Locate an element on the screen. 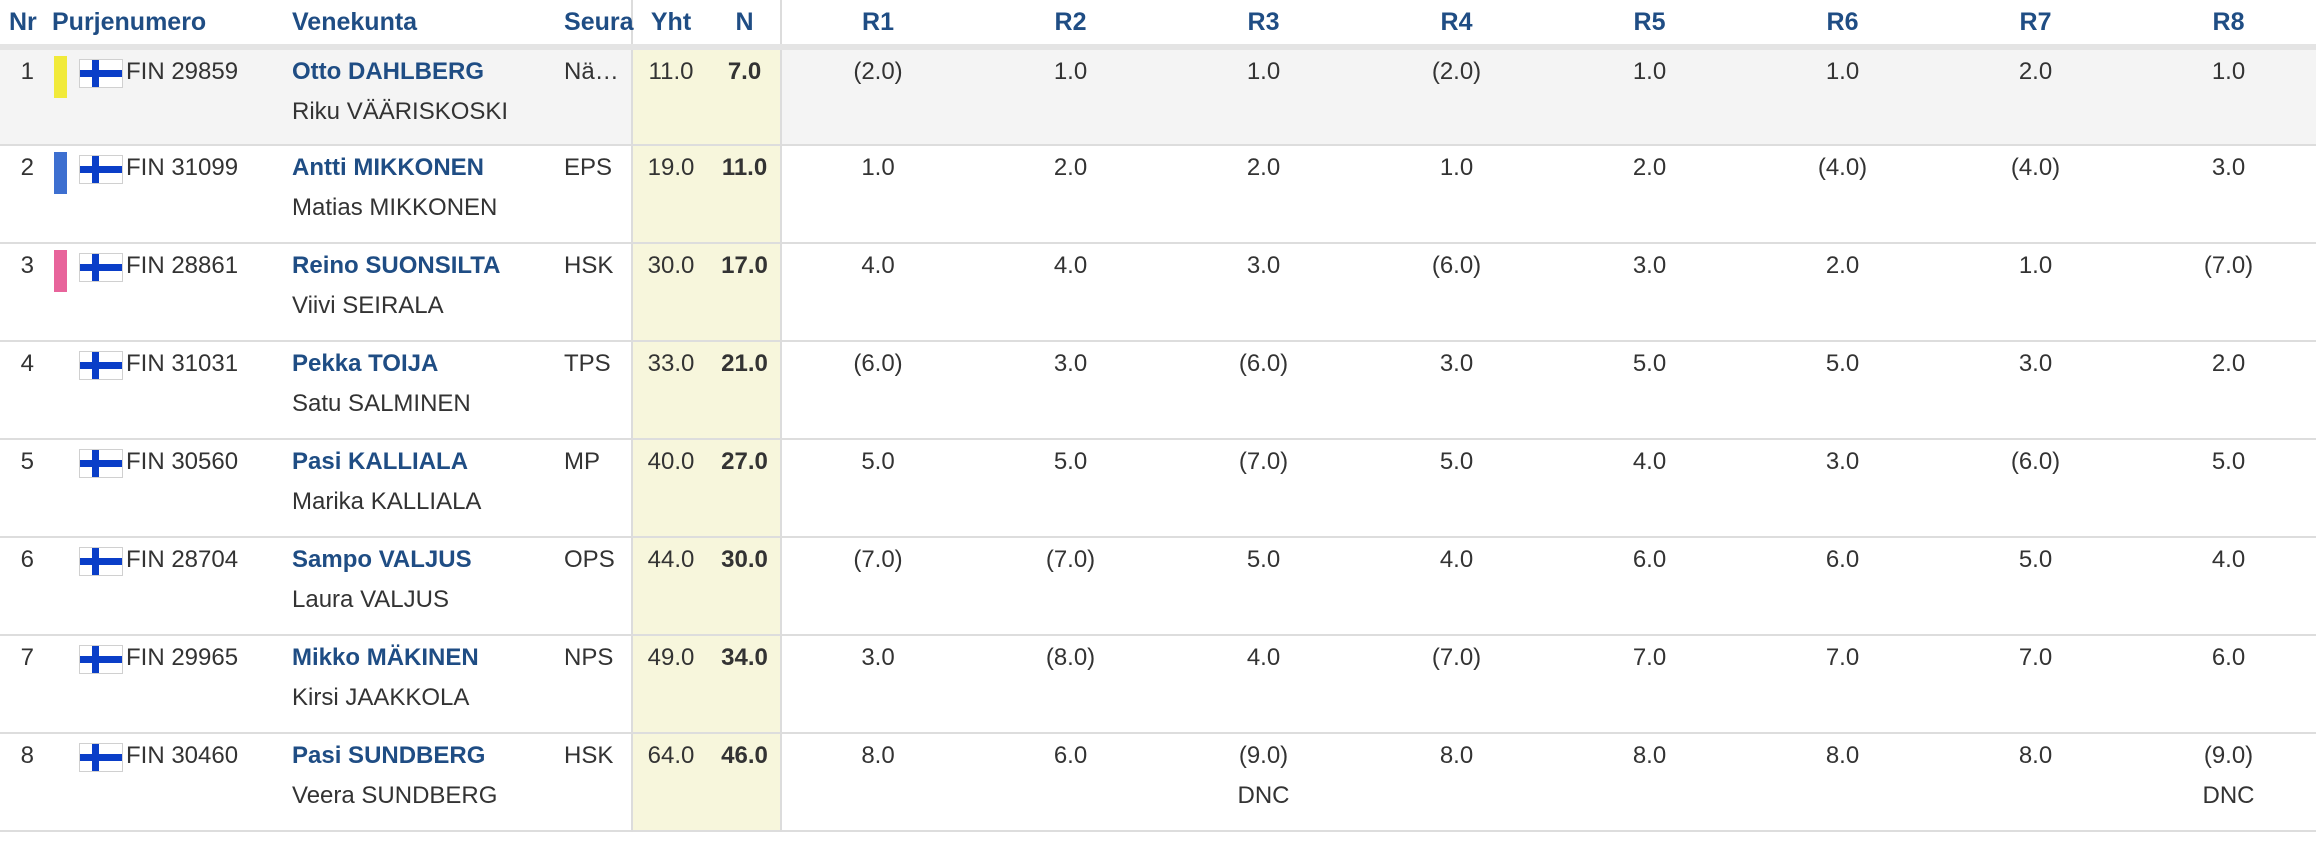 The image size is (2316, 842). header-sail-number: Purjenumero is located at coordinates (168, 25).